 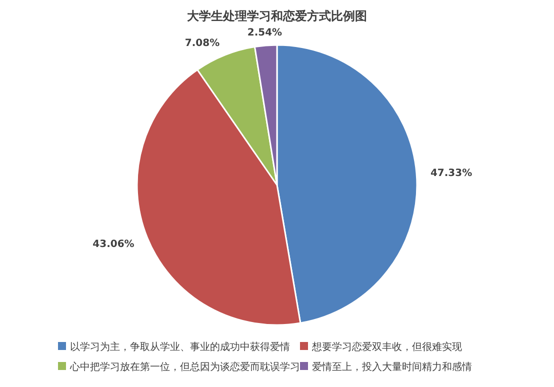 I want to click on title: 大学生处理学习和恋爱方式比例图, so click(x=277, y=16).